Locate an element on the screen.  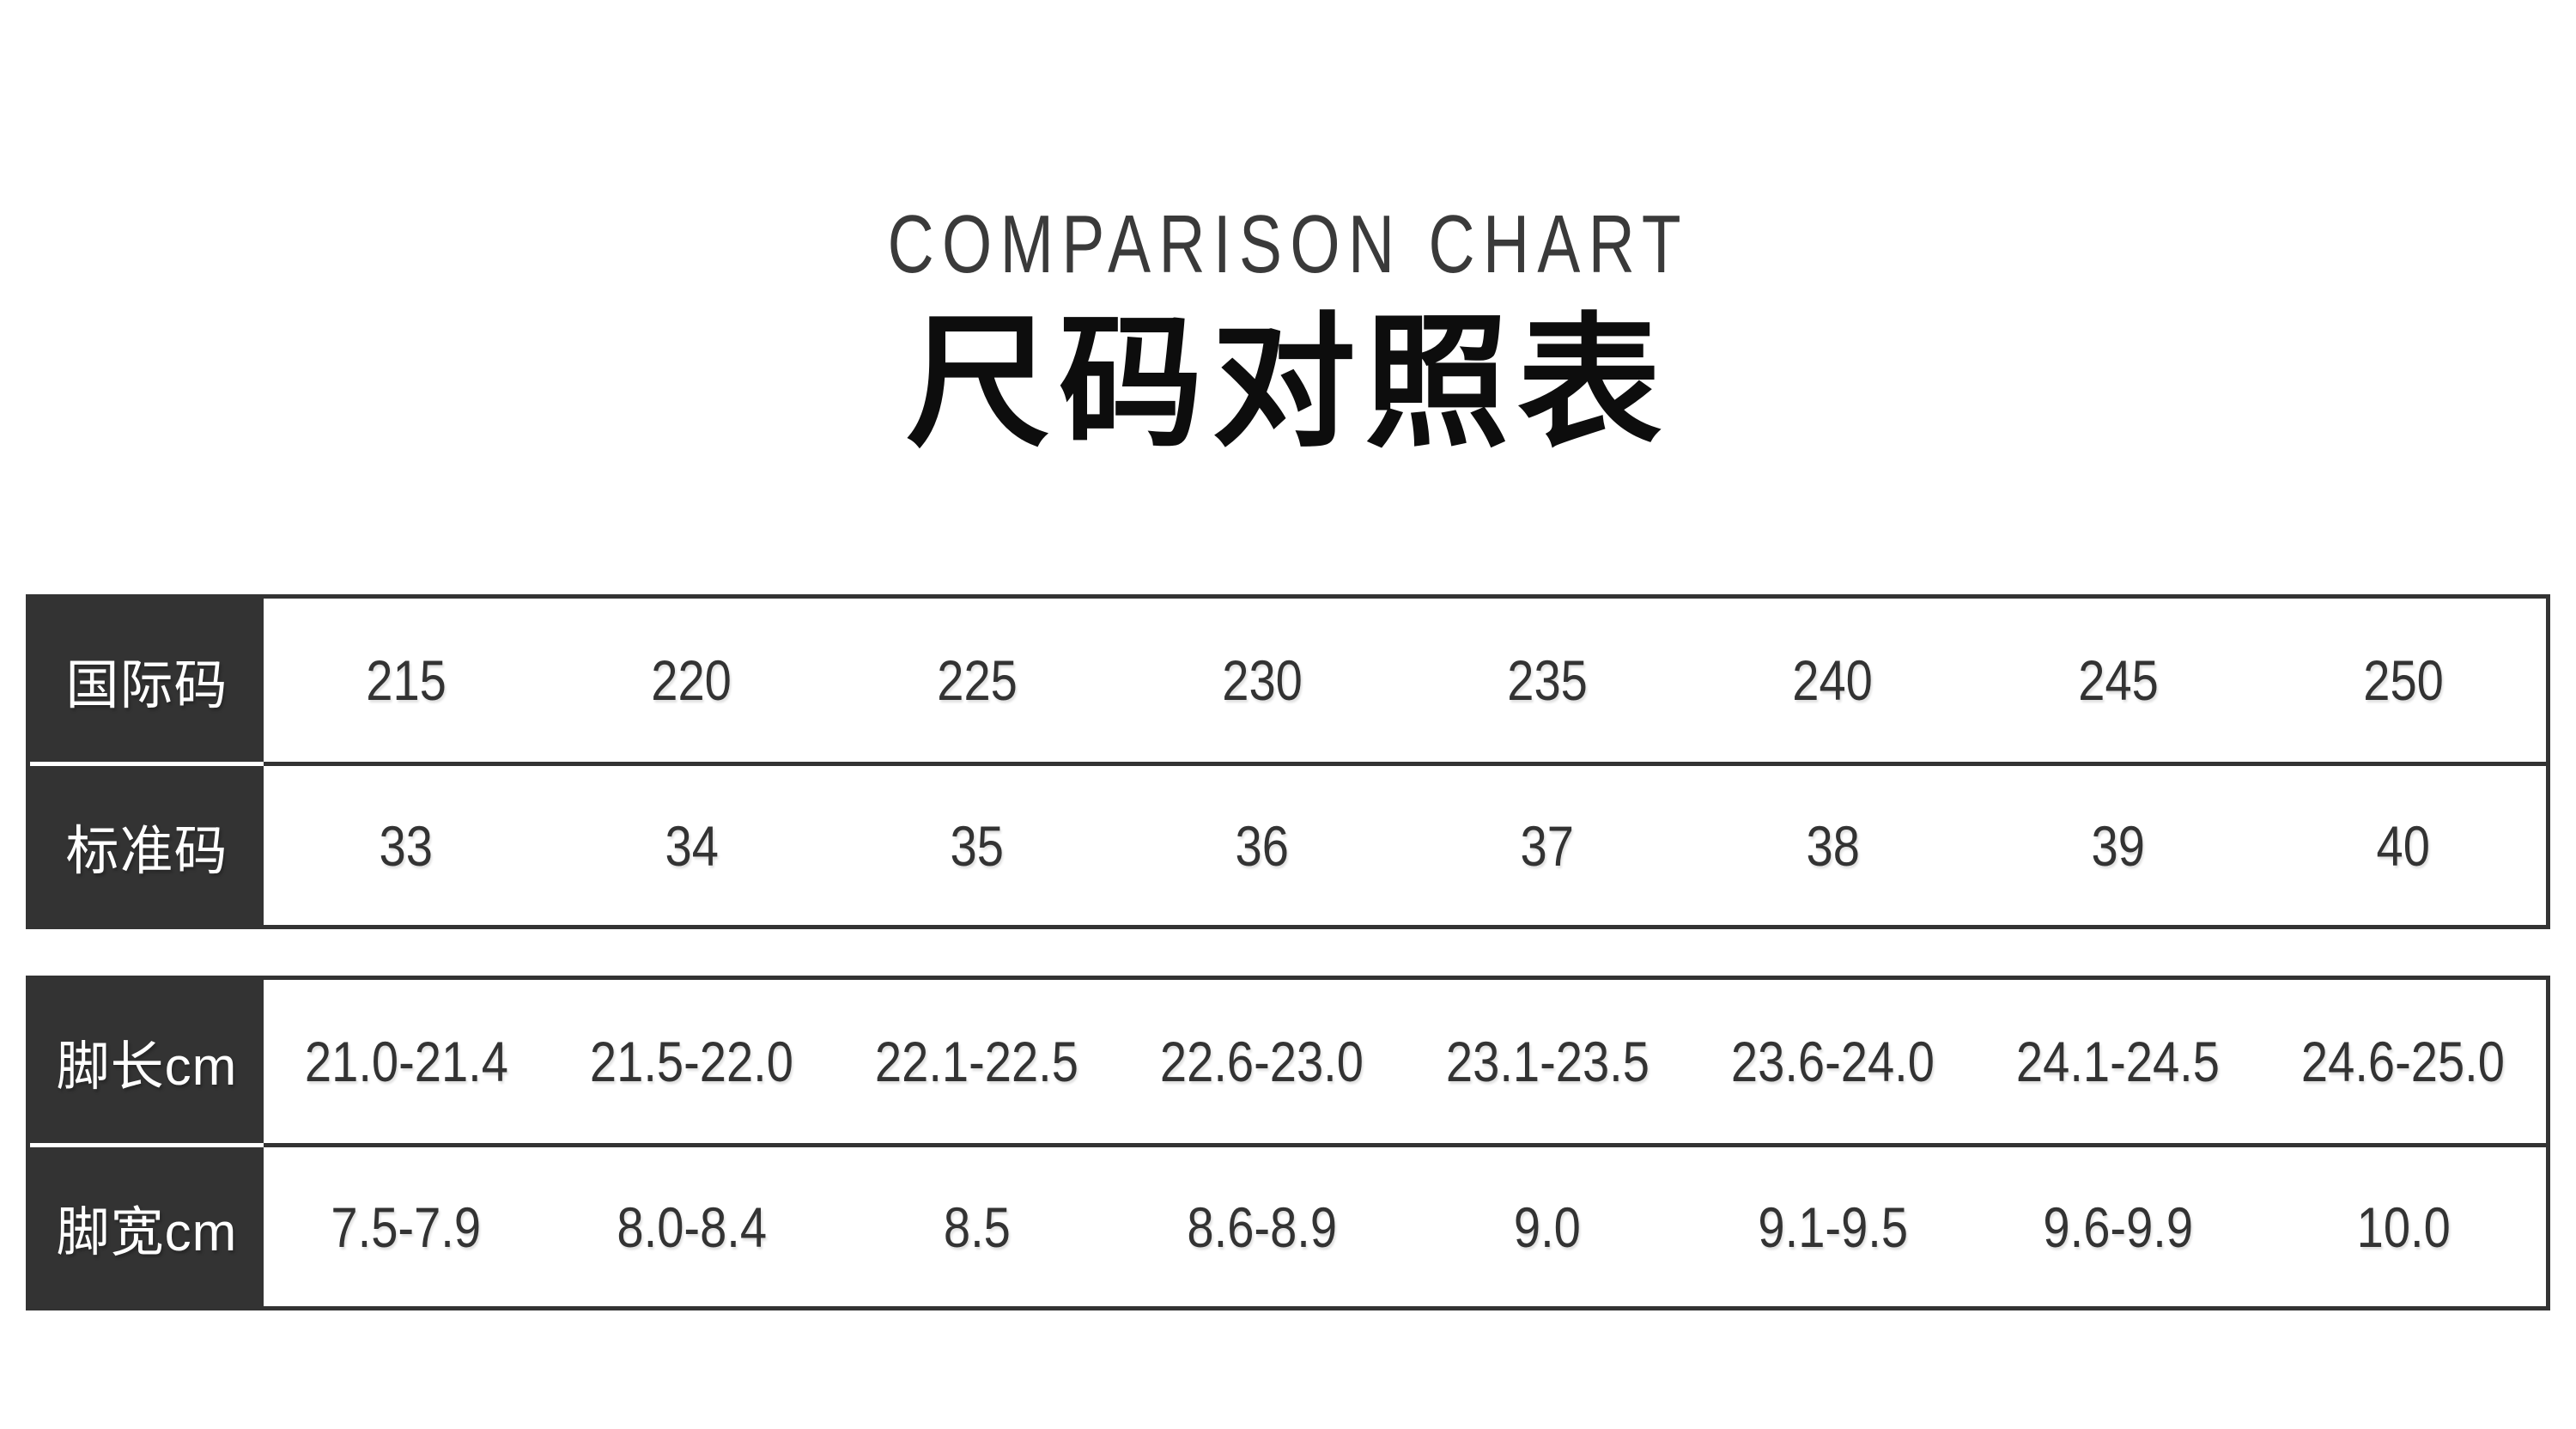
table-cell: 35 is located at coordinates (977, 843).